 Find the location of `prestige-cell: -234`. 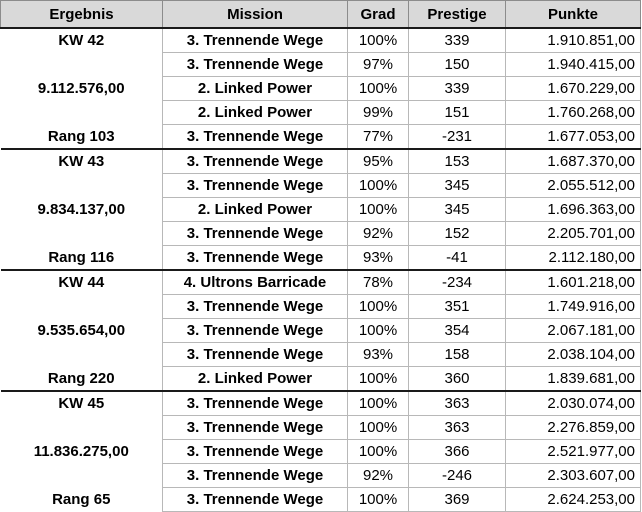

prestige-cell: -234 is located at coordinates (457, 282).